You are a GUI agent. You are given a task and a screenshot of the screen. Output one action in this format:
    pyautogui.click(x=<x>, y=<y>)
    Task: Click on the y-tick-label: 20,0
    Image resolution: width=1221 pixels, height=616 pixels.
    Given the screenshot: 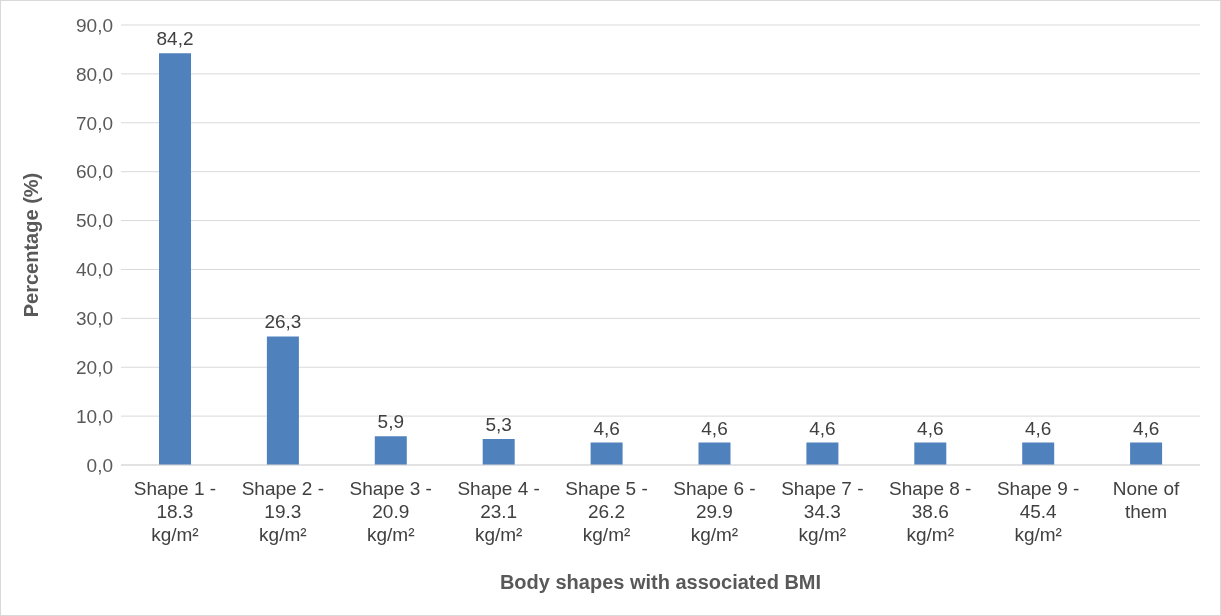 What is the action you would take?
    pyautogui.click(x=94, y=367)
    